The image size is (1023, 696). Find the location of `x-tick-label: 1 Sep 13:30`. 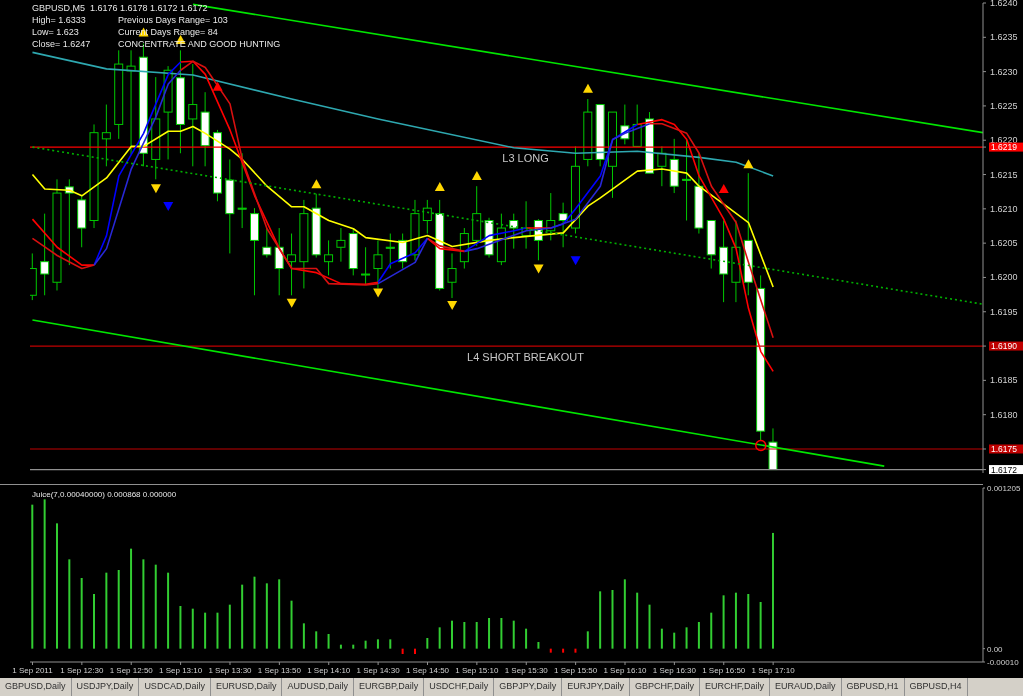

x-tick-label: 1 Sep 13:30 is located at coordinates (230, 670).